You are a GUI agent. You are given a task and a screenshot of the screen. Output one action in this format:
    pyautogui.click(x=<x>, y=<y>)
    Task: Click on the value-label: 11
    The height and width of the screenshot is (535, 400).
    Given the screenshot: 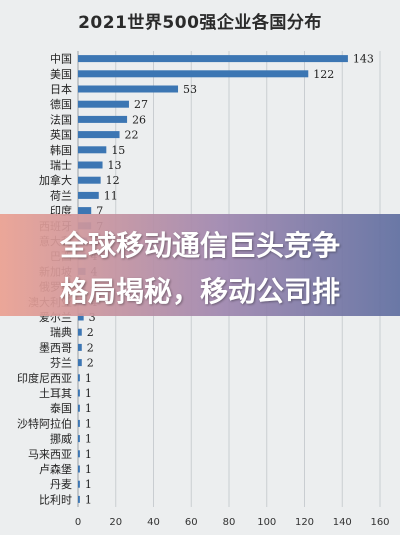 What is the action you would take?
    pyautogui.click(x=111, y=195)
    